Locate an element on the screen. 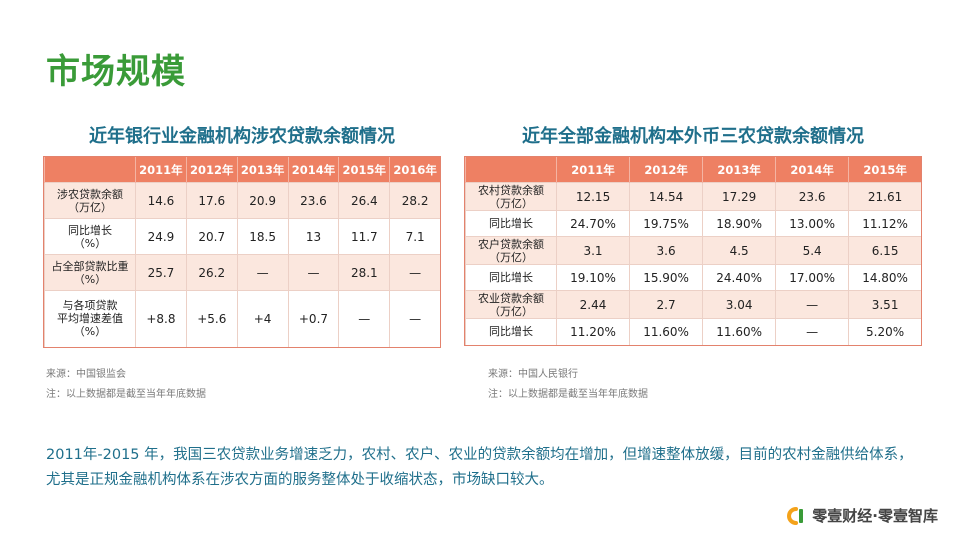  row-label: 农村贷款余额 （万亿） is located at coordinates (511, 196).